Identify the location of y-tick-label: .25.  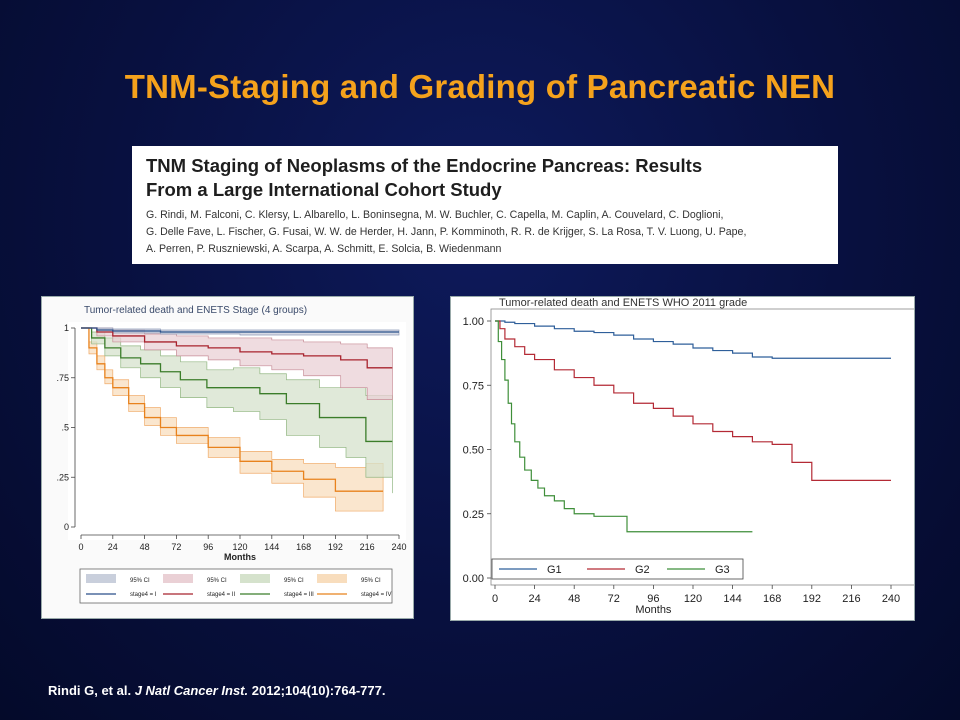
(62, 477).